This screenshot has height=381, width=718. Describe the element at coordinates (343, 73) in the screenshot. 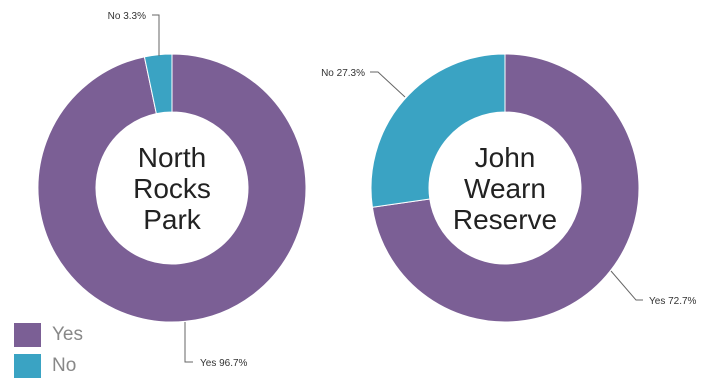

I see `callout-label-no: No 27.3%` at that location.